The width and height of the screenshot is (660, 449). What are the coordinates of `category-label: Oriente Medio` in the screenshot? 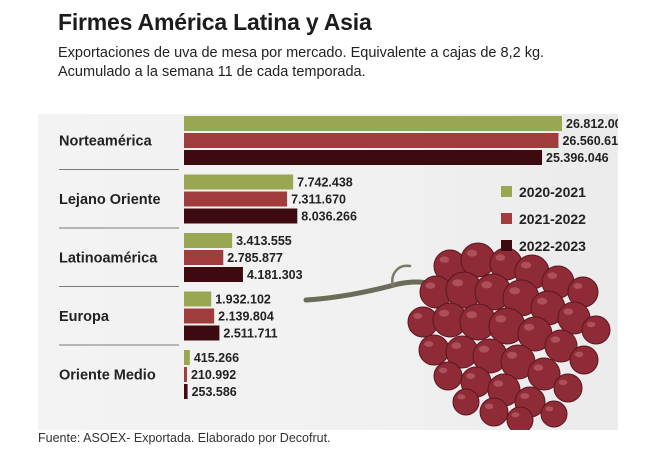 It's located at (107, 376).